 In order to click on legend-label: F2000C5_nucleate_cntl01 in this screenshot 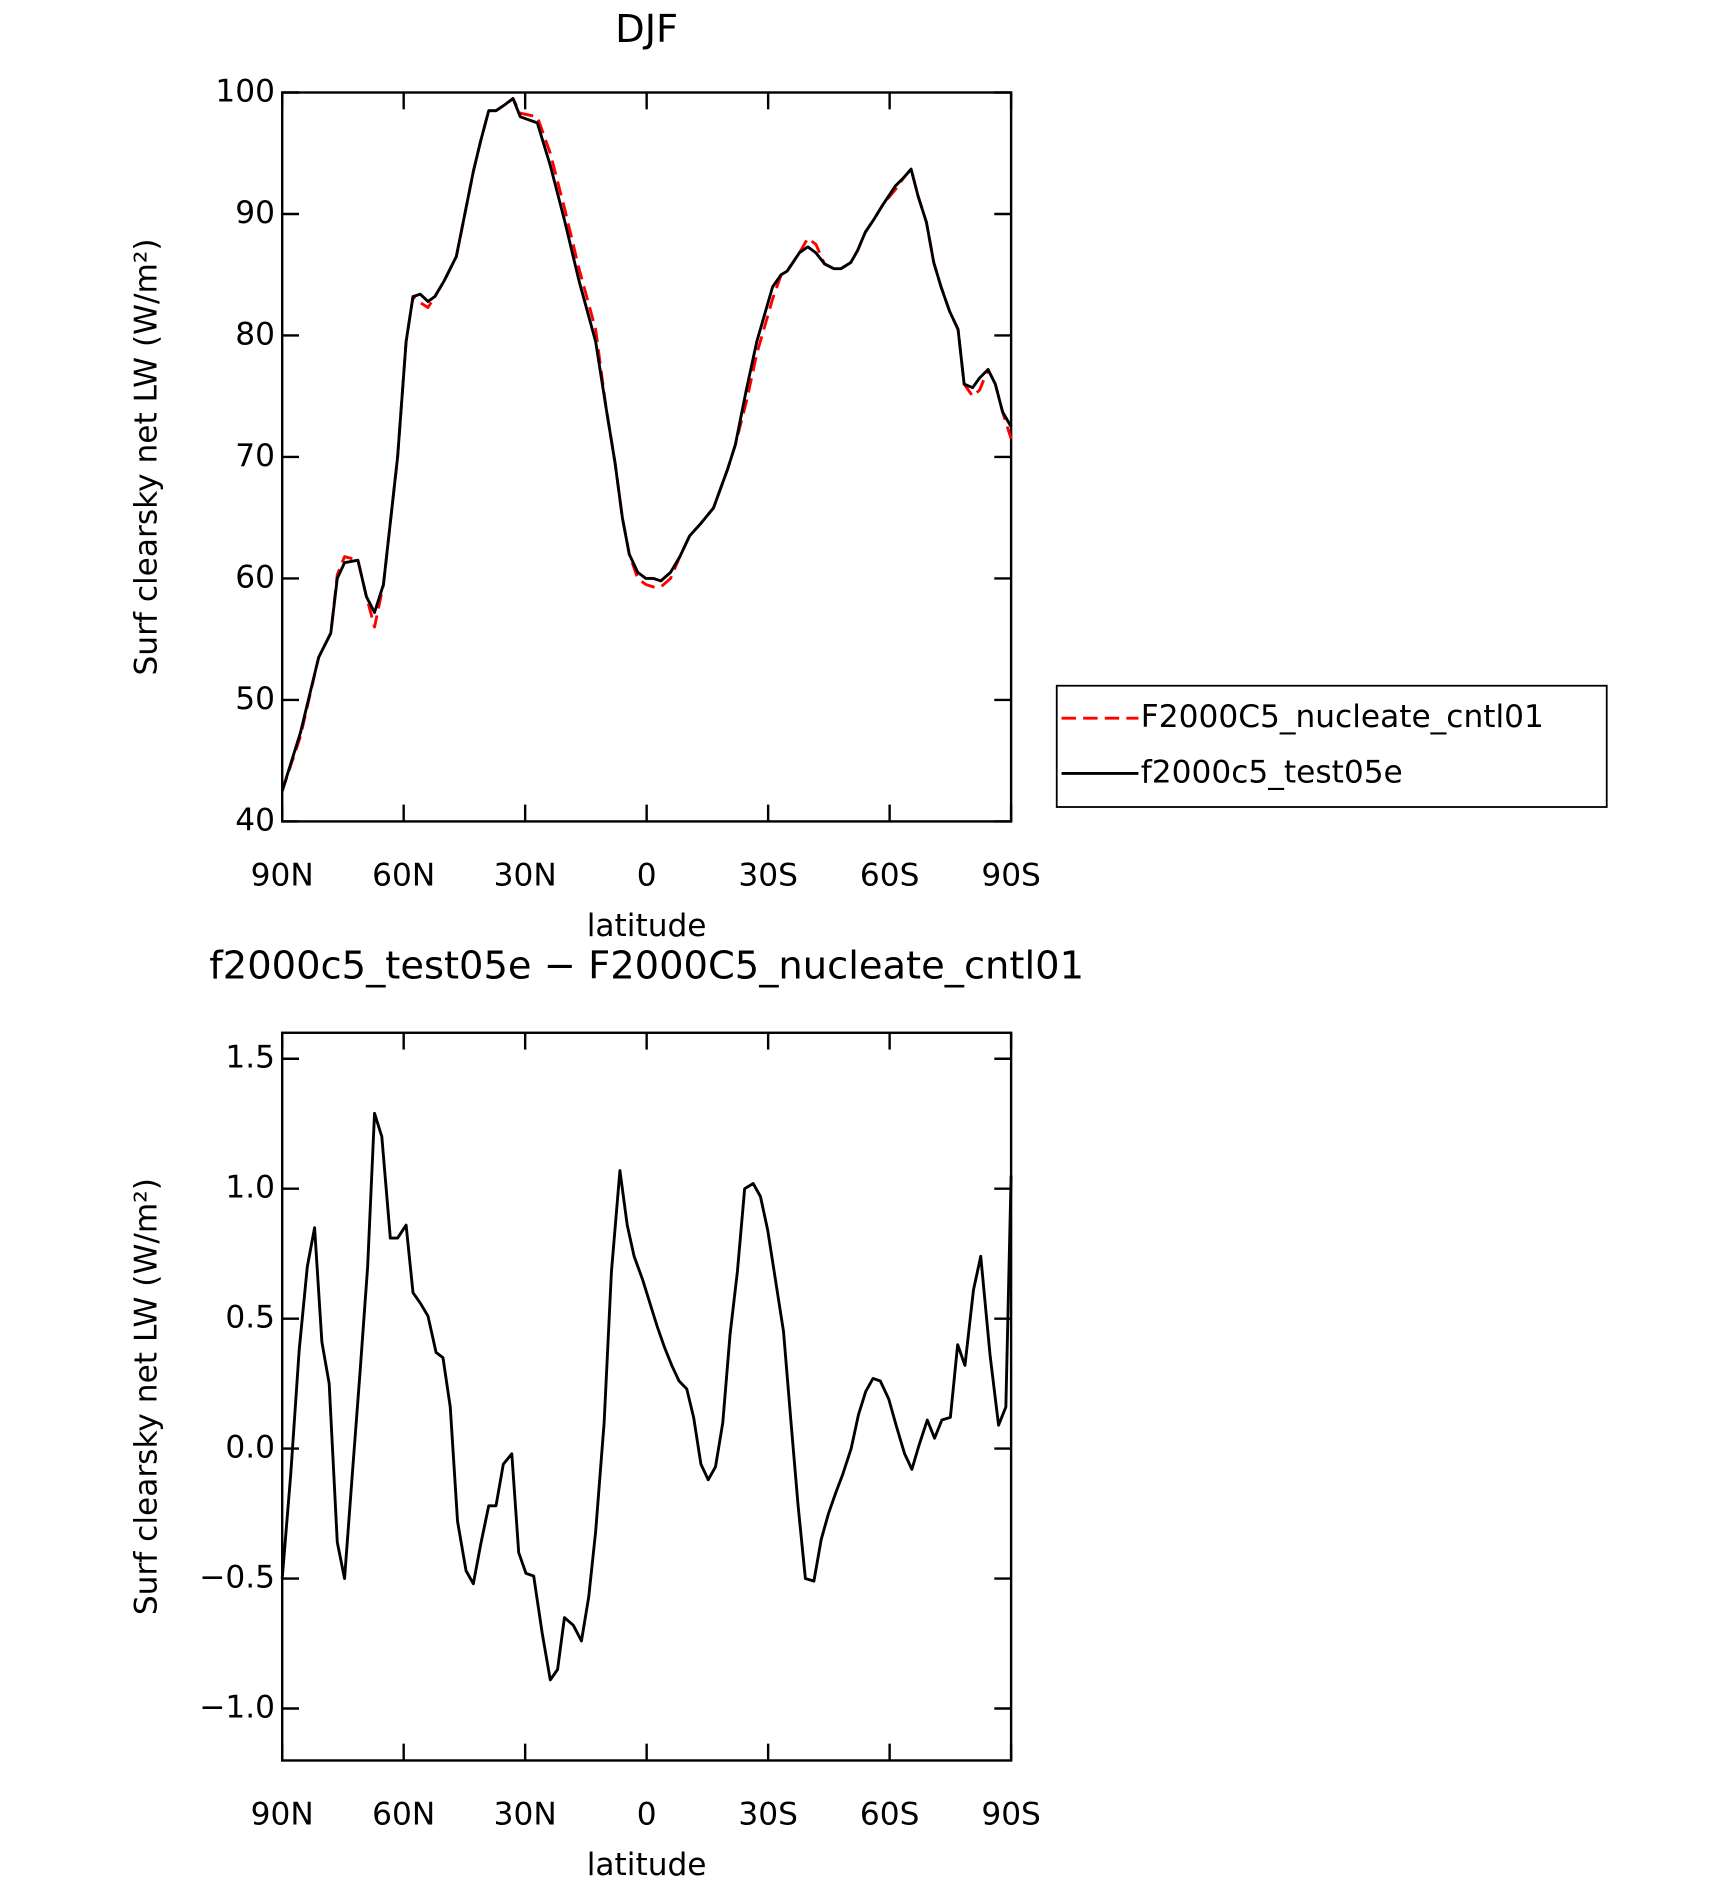, I will do `click(1342, 717)`.